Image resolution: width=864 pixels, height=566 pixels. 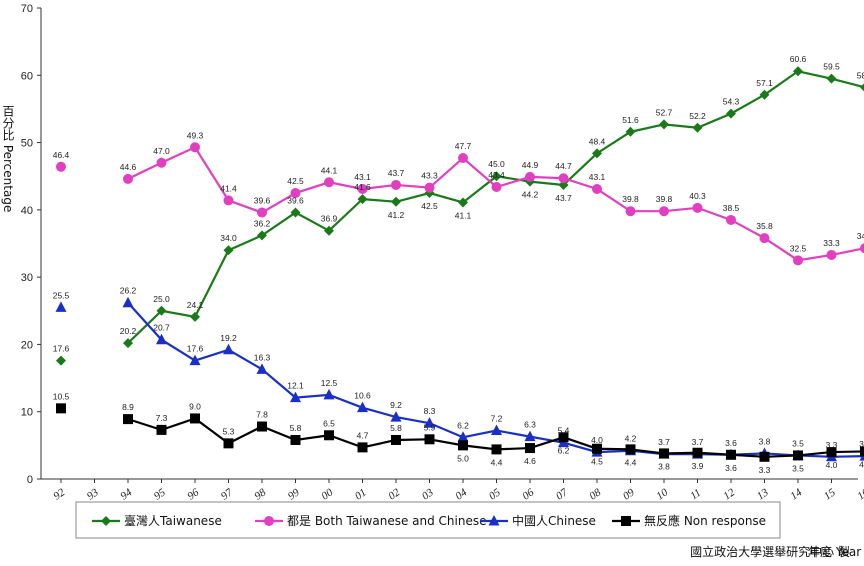 What do you see at coordinates (631, 439) in the screenshot?
I see `data-label: 4.2` at bounding box center [631, 439].